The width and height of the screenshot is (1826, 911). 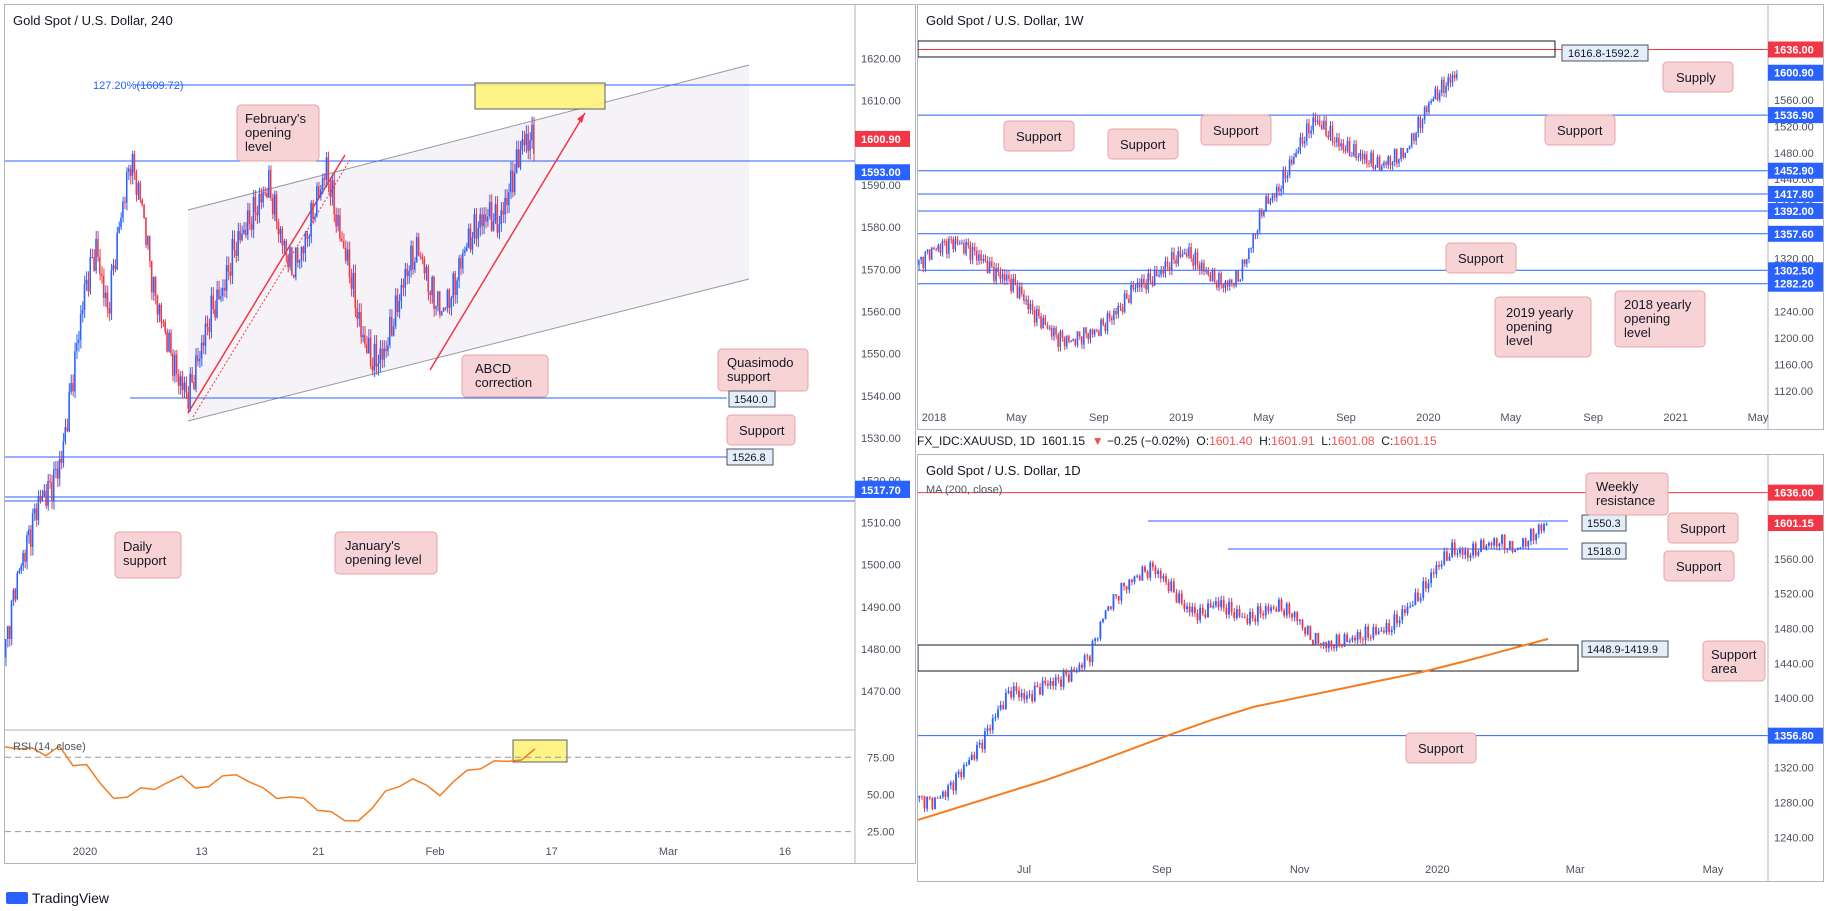 What do you see at coordinates (882, 489) in the screenshot?
I see `price-tag: 1517.70` at bounding box center [882, 489].